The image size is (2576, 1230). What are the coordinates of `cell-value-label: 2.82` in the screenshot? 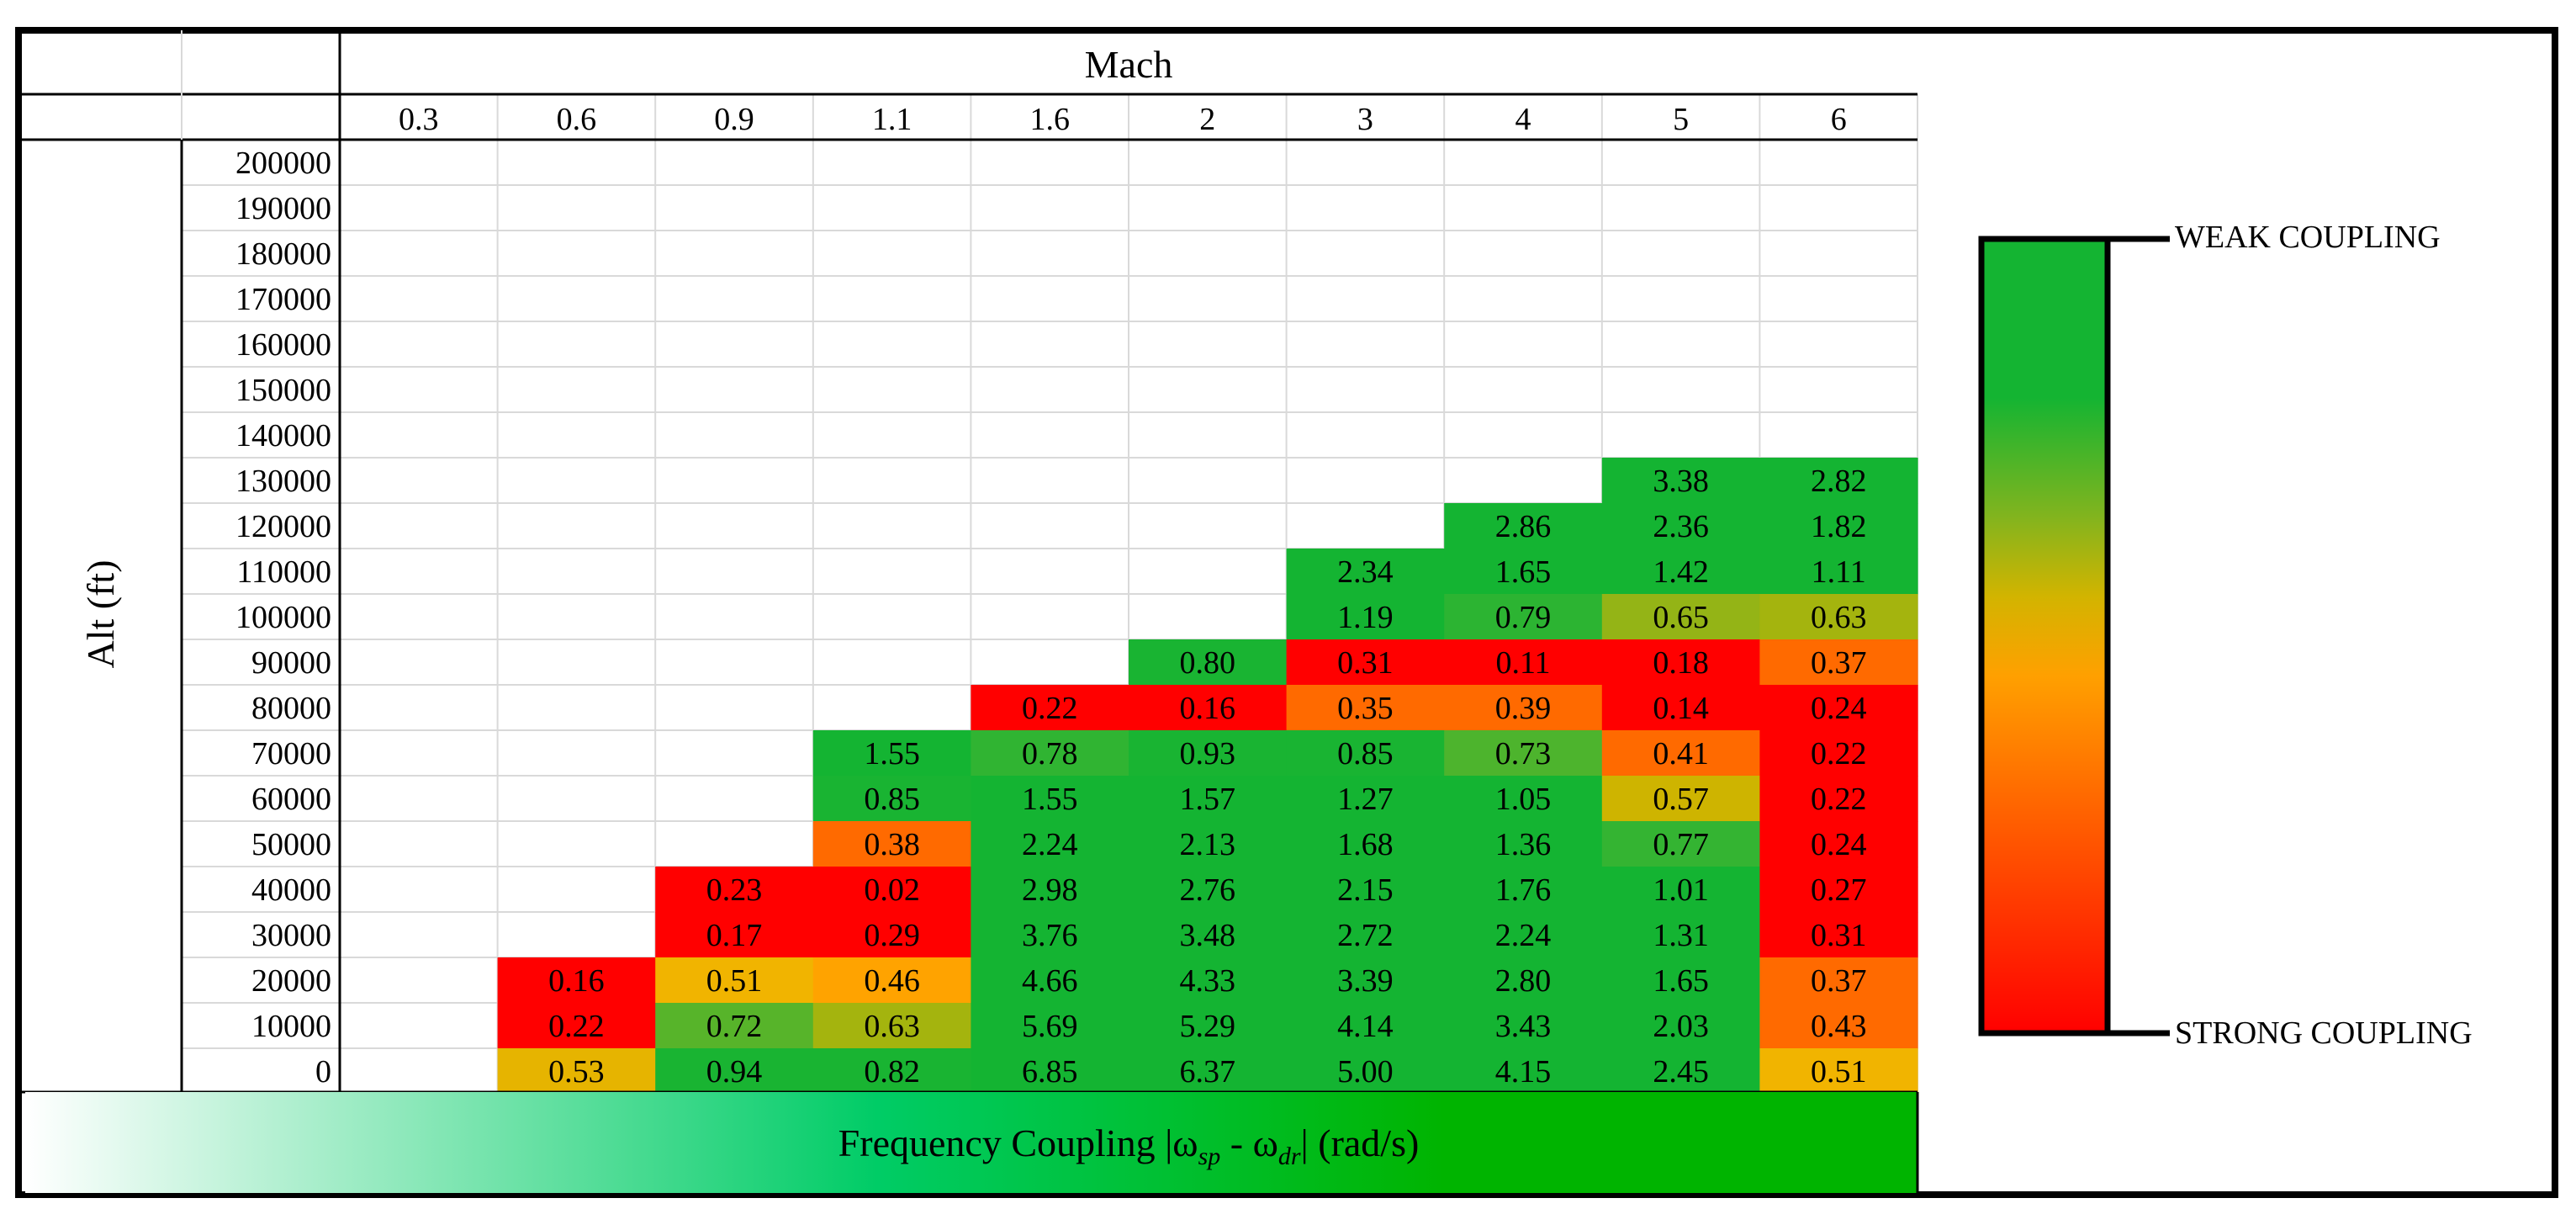 It's located at (1839, 481).